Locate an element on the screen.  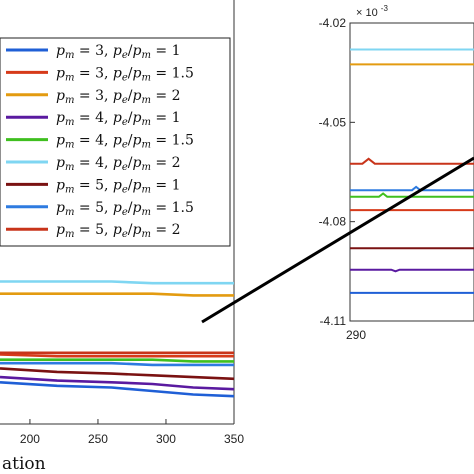
legend-label: pm = 5, pe/pm = 1.5 is located at coordinates (125, 209).